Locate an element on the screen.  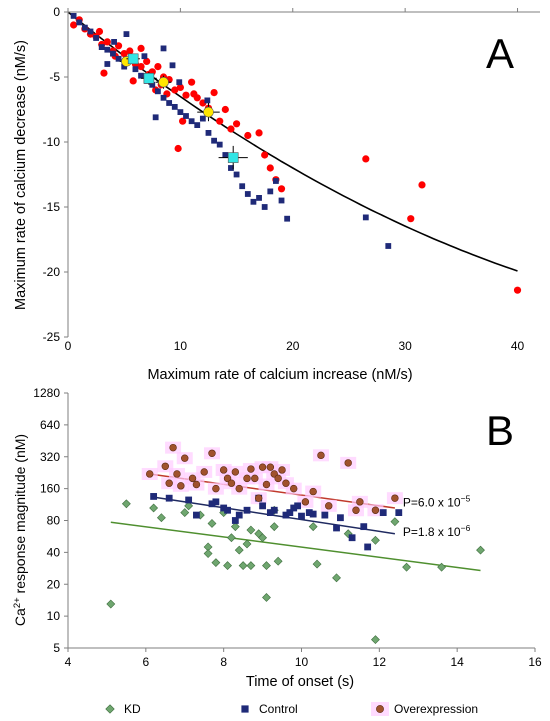
panel-b-x-tick-label: 4 is located at coordinates (68, 662).